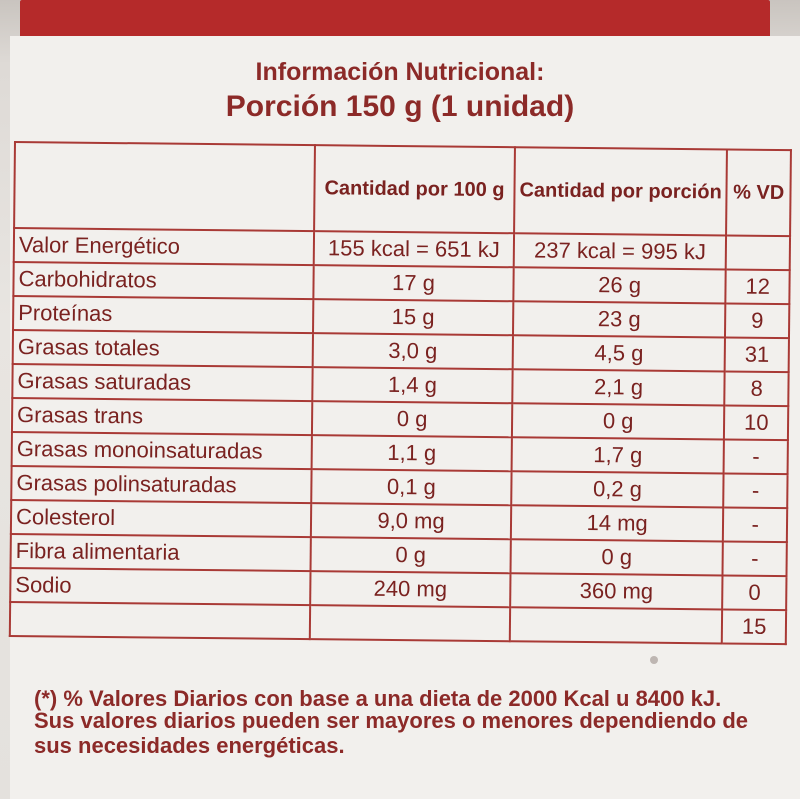 Image resolution: width=800 pixels, height=799 pixels. What do you see at coordinates (616, 591) in the screenshot?
I see `value-per-portion: 360 mg` at bounding box center [616, 591].